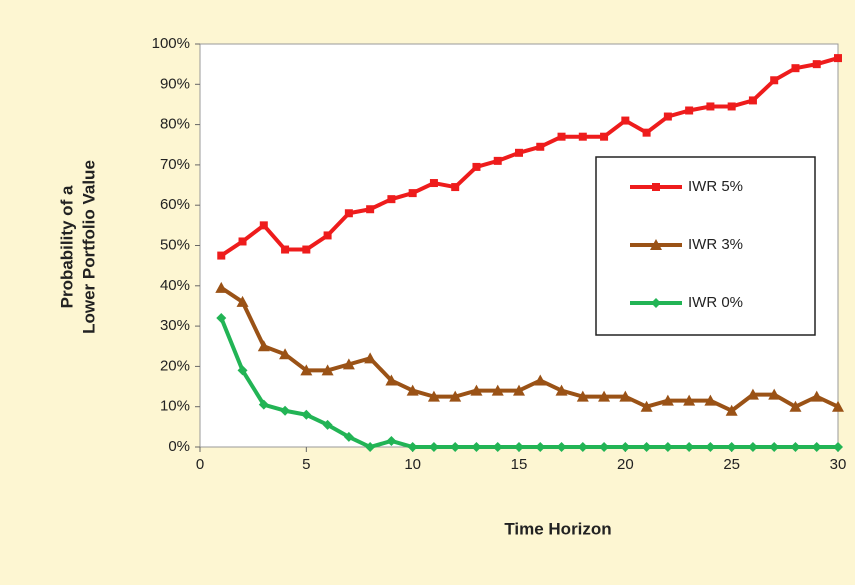 Image resolution: width=855 pixels, height=585 pixels. Describe the element at coordinates (175, 365) in the screenshot. I see `y-tick-label: 20%` at that location.